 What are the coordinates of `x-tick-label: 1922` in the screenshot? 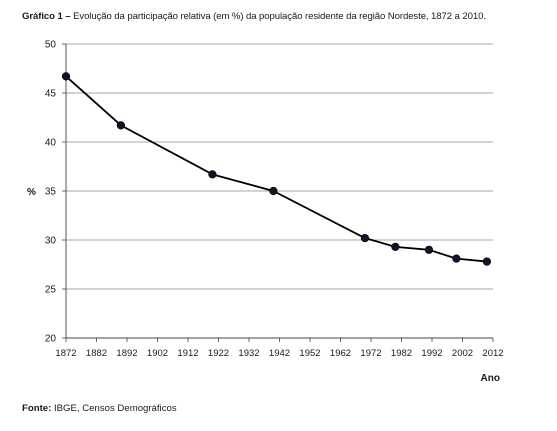 It's located at (218, 353).